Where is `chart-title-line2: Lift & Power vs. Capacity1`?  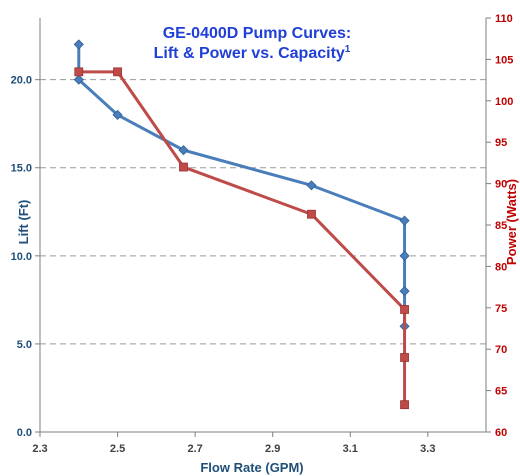 chart-title-line2: Lift & Power vs. Capacity1 is located at coordinates (252, 53).